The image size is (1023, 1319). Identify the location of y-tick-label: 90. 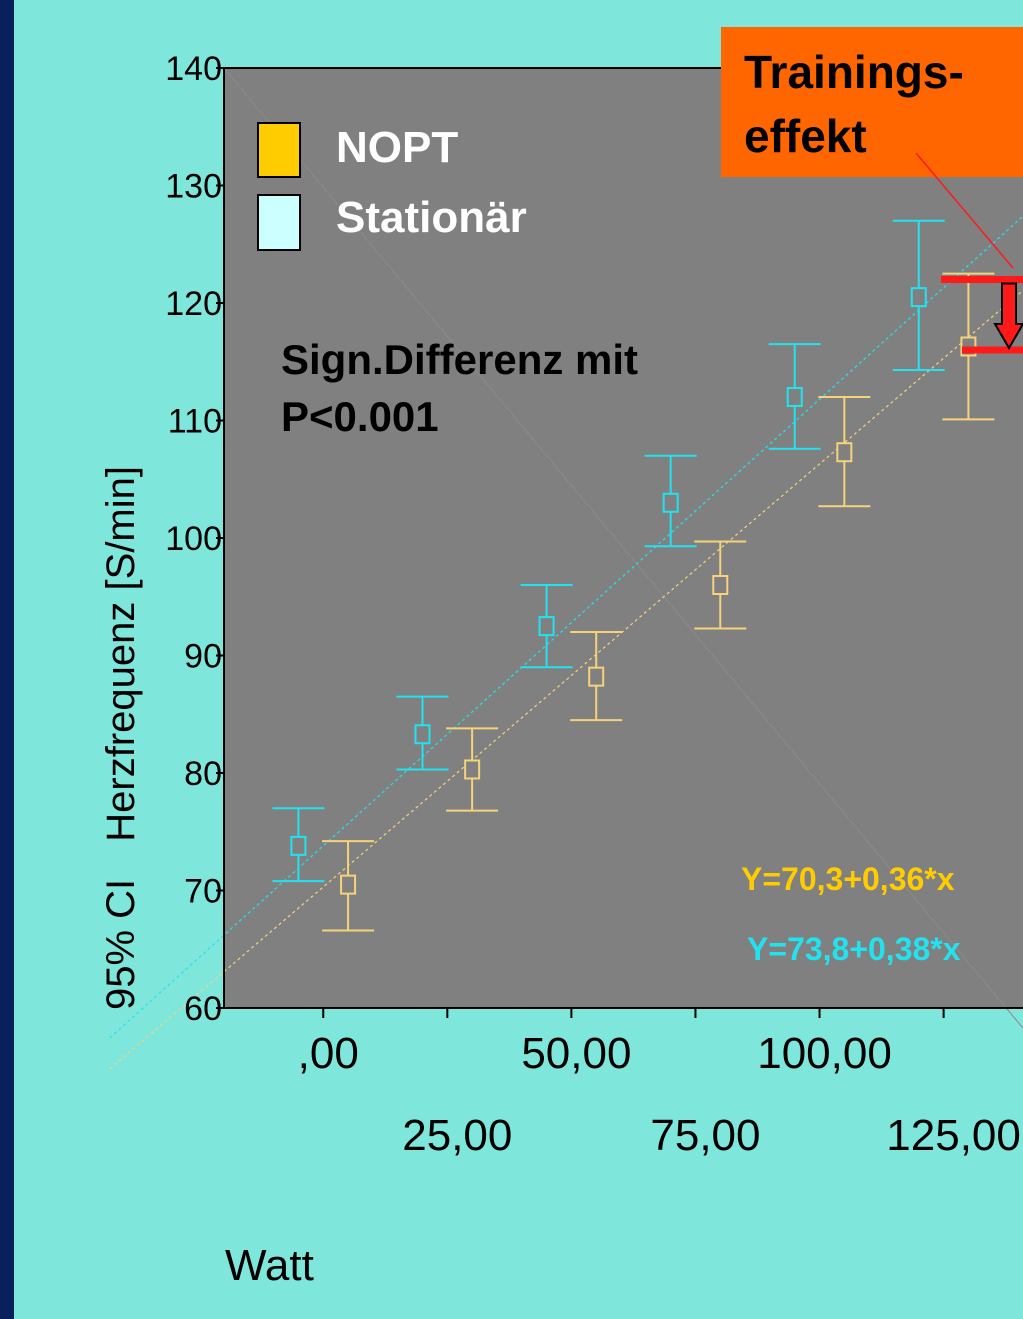
(203, 657).